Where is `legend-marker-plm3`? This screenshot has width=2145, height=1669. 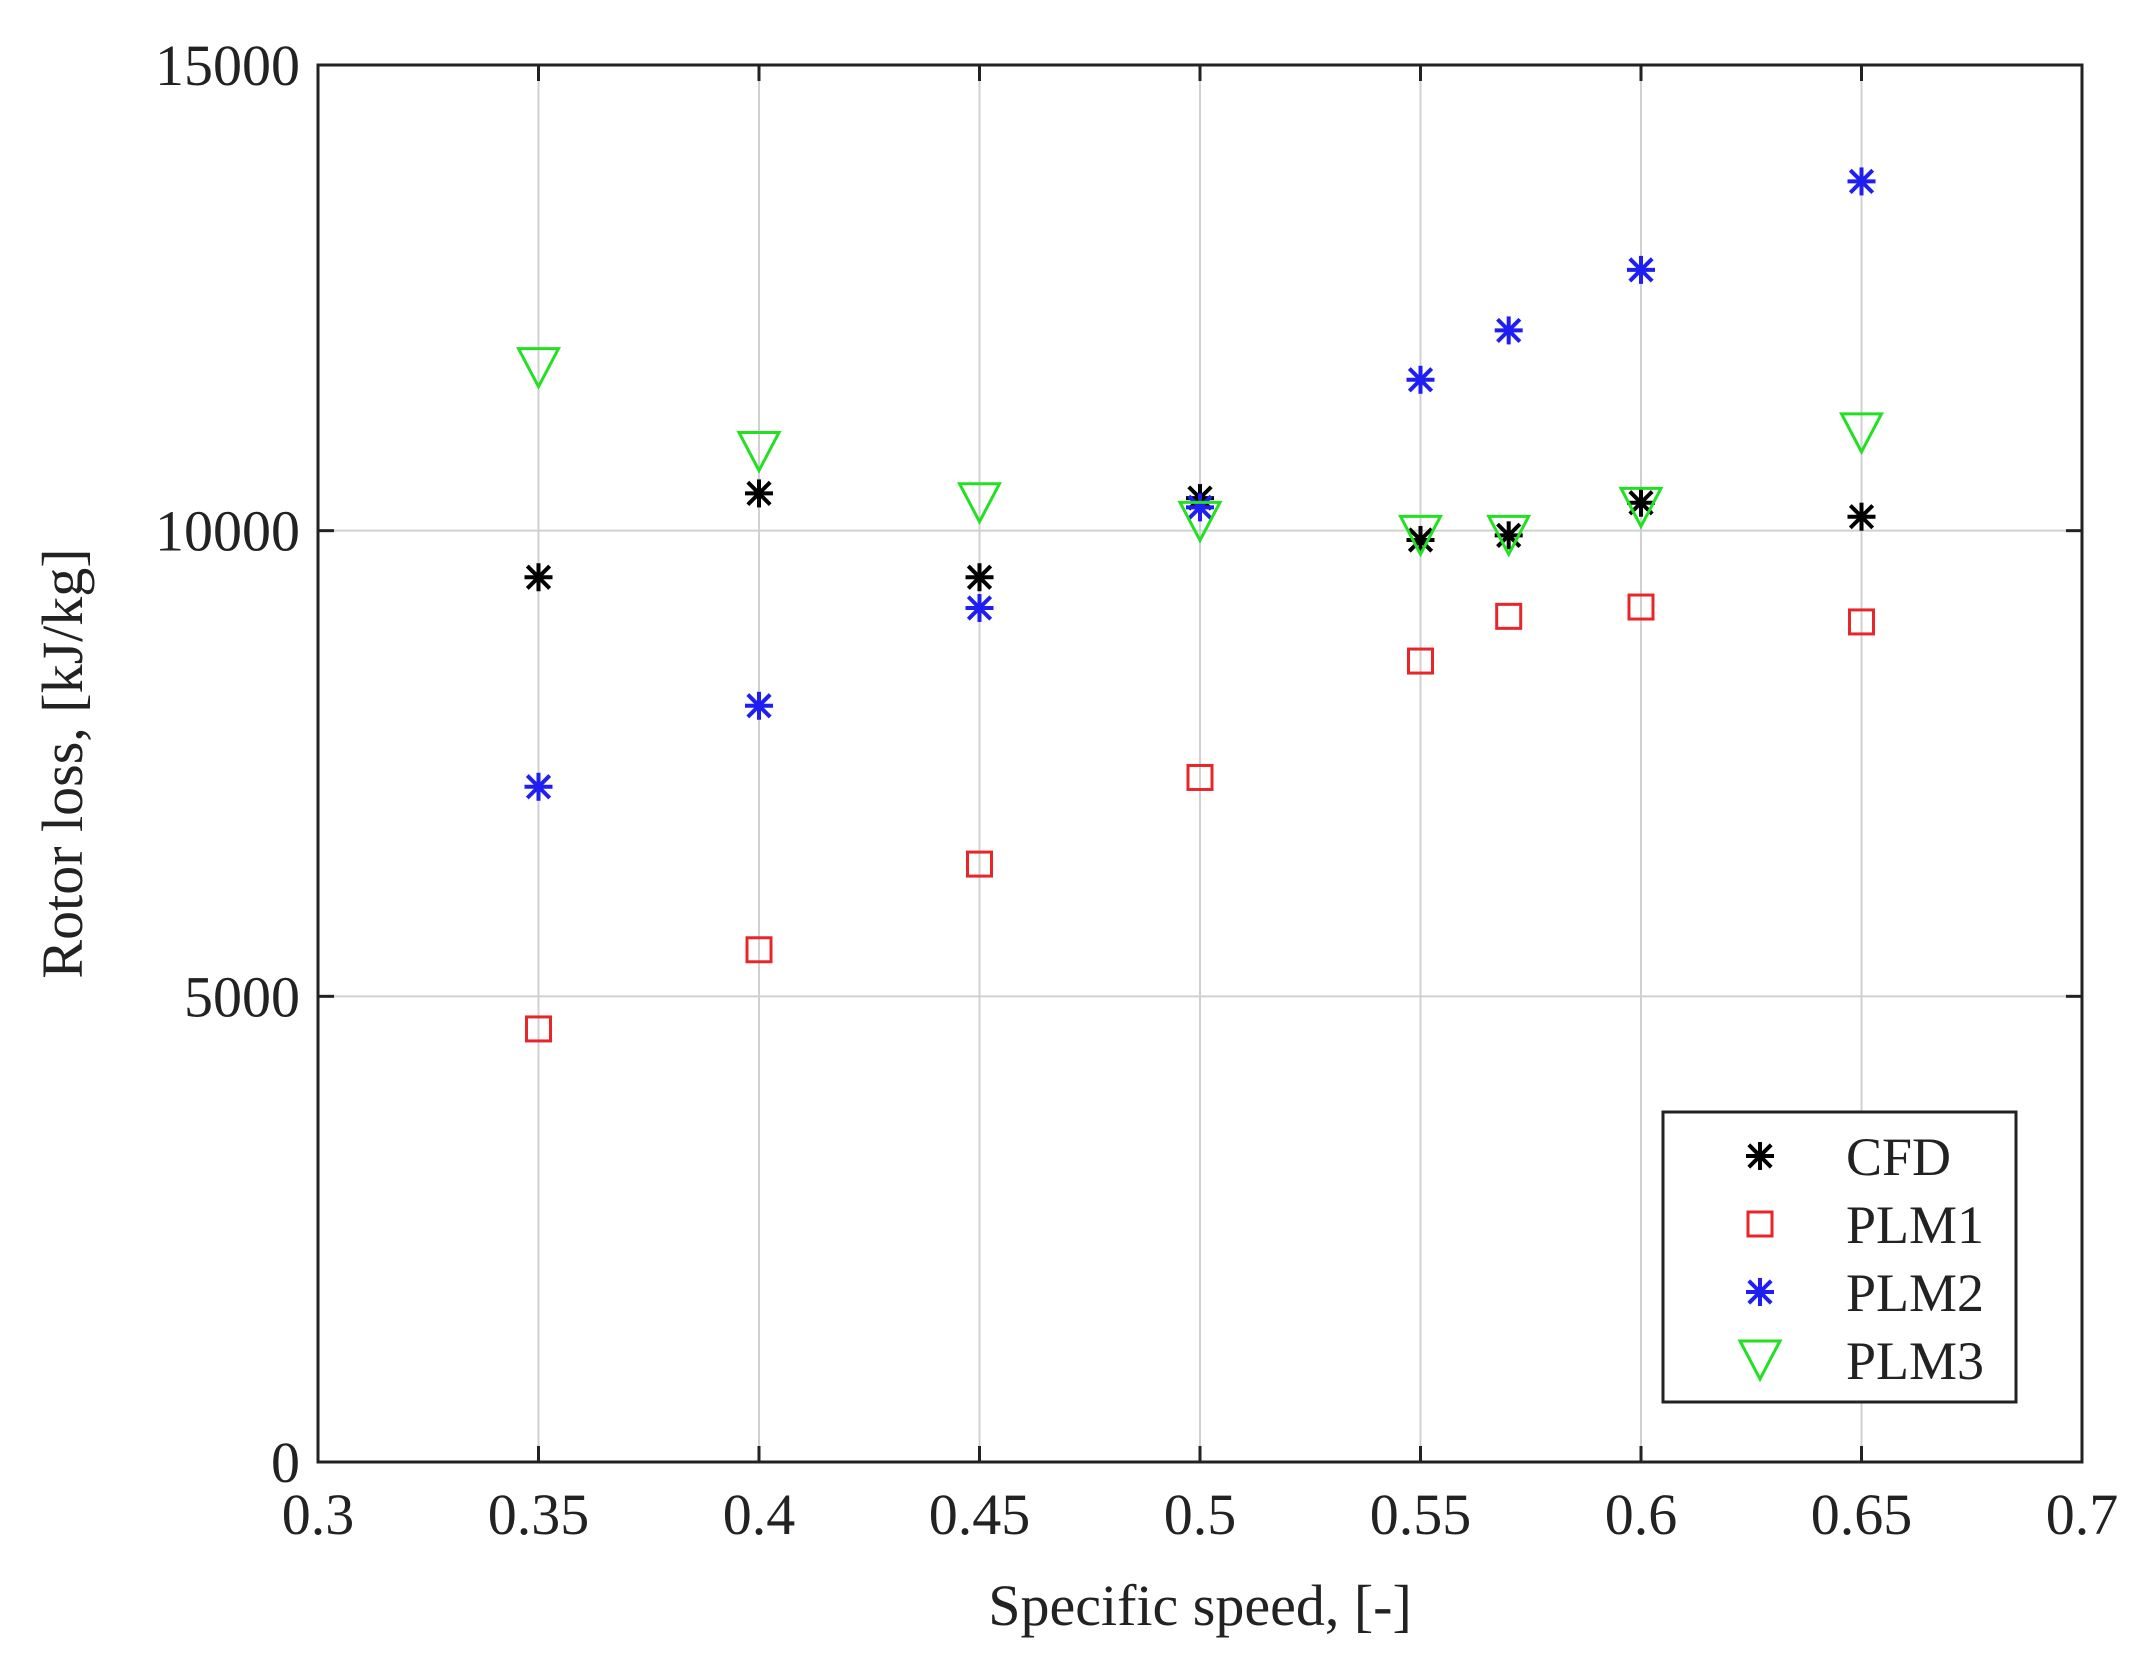
legend-marker-plm3 is located at coordinates (1760, 1361).